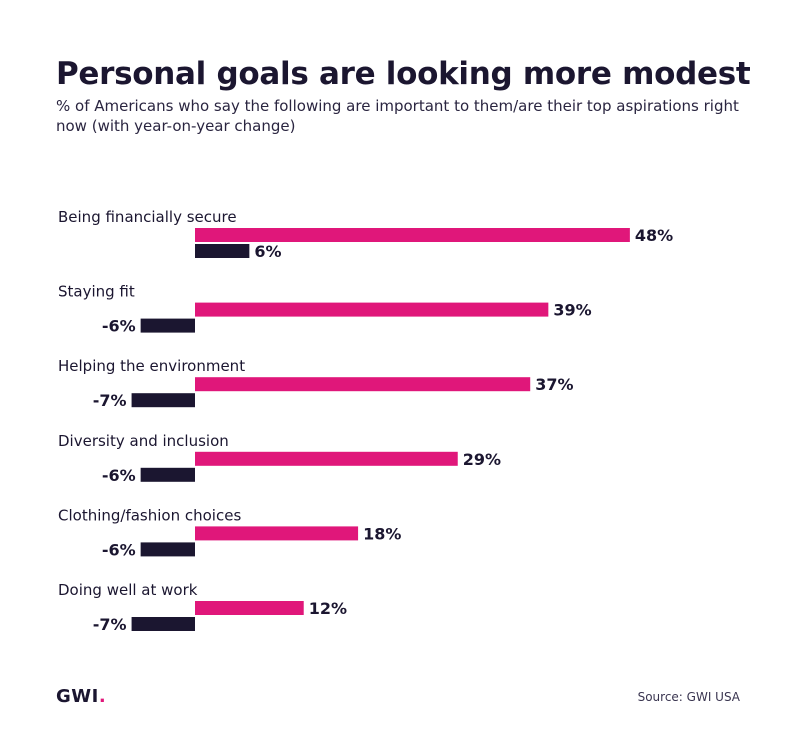 The width and height of the screenshot is (796, 750). I want to click on value-label: 18%, so click(382, 533).